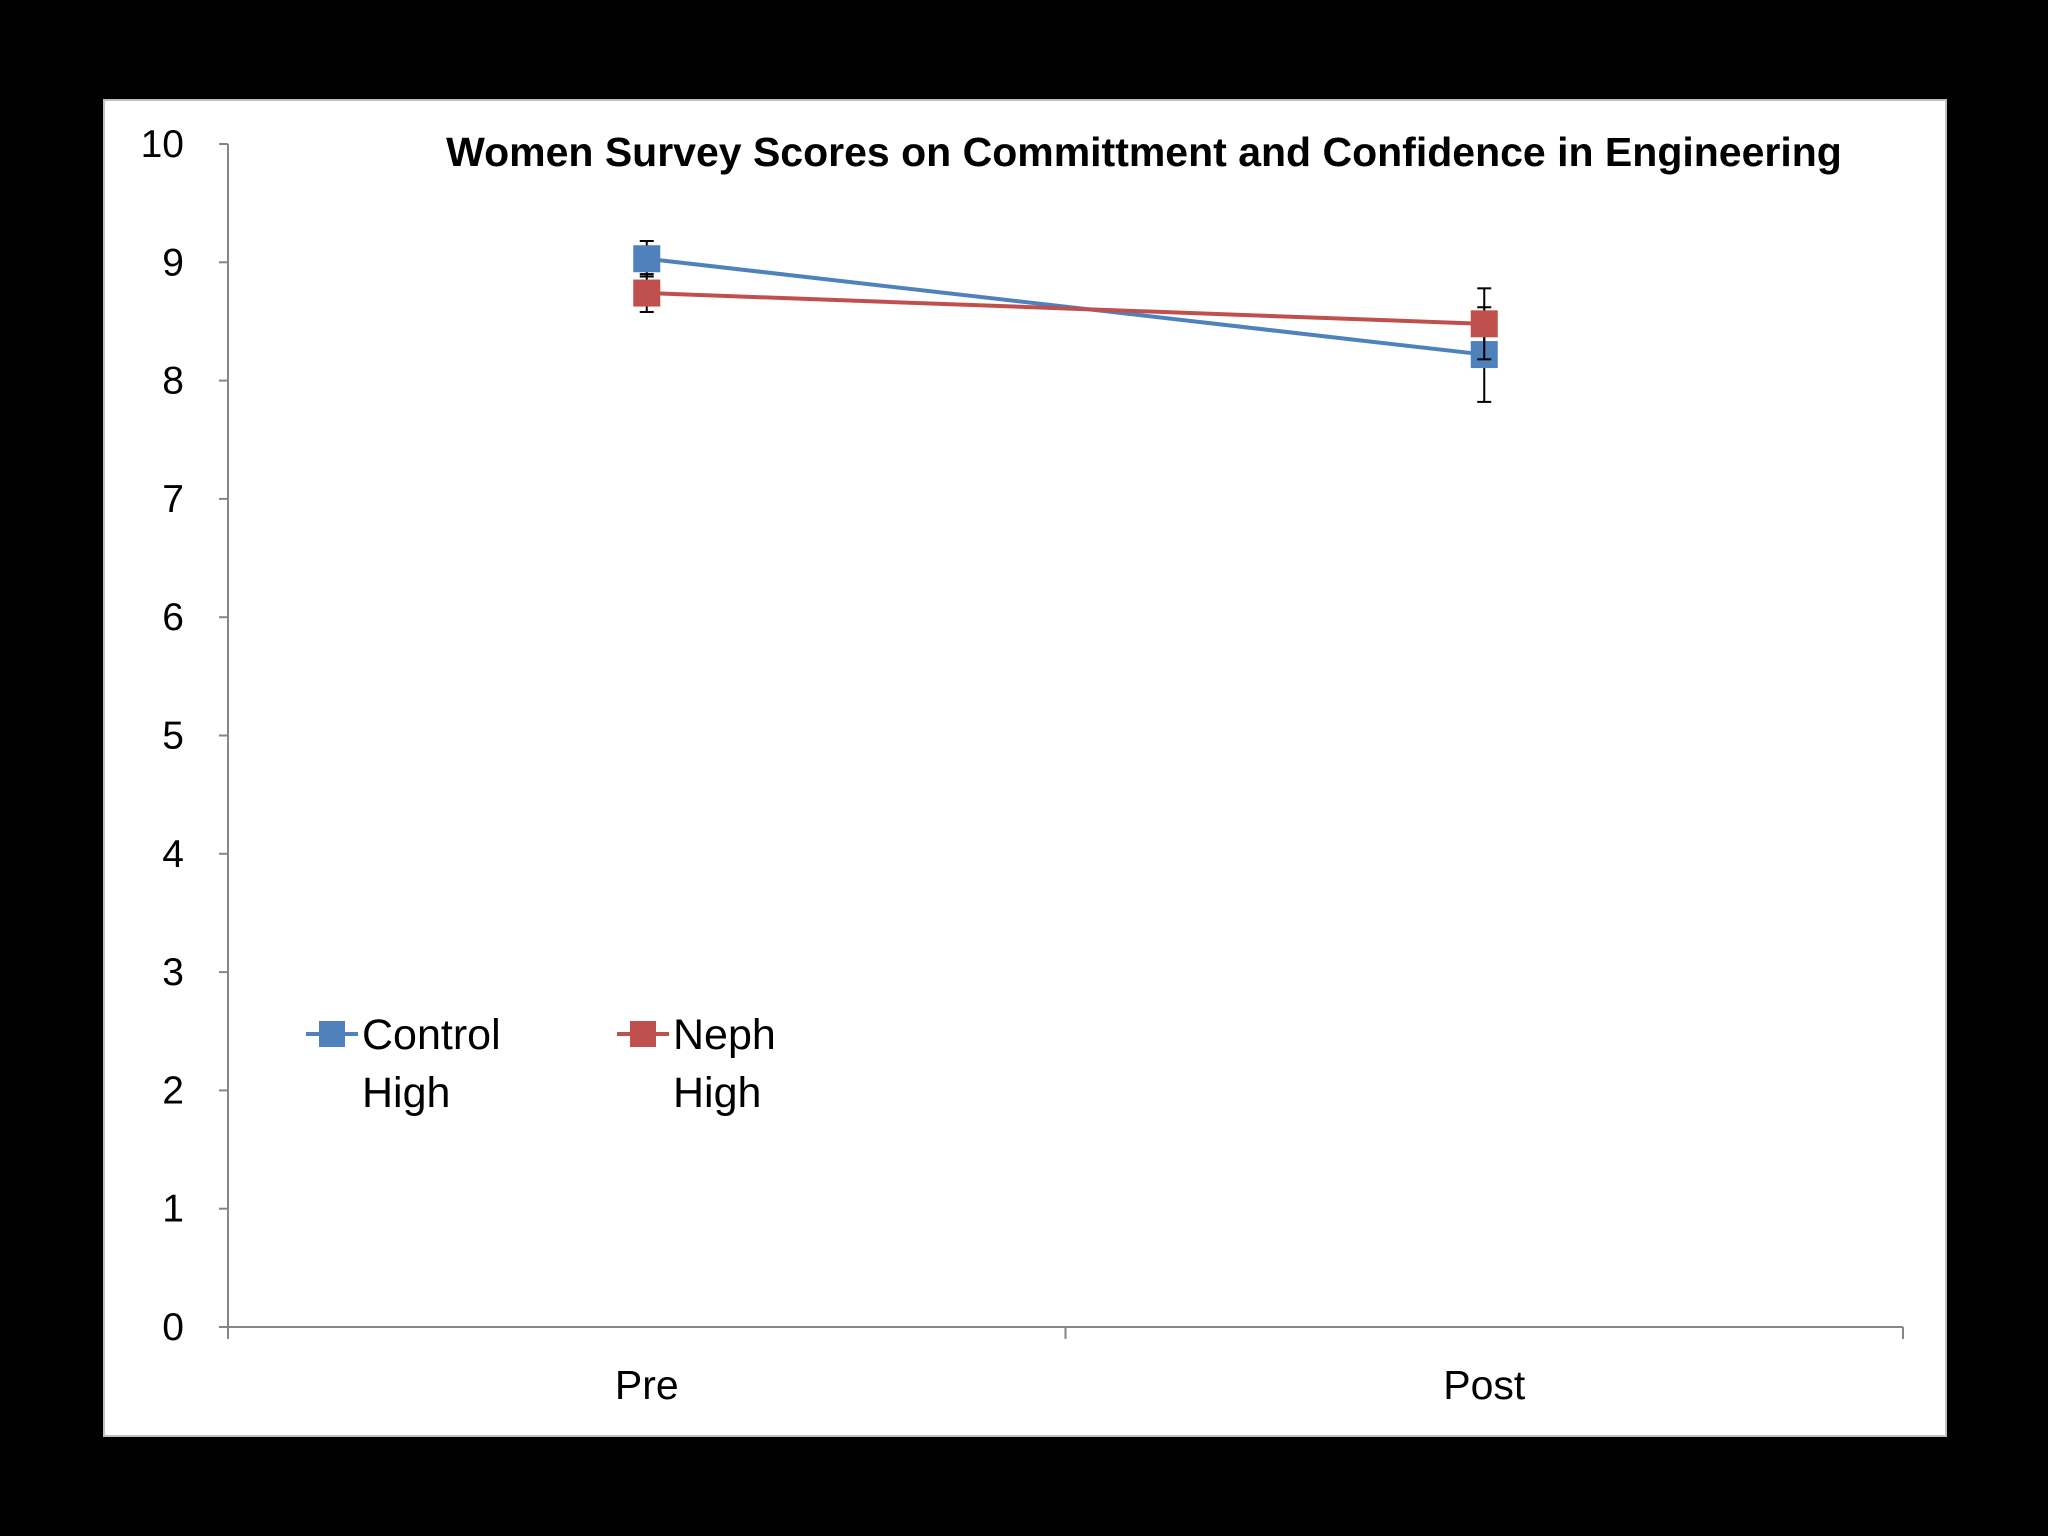  What do you see at coordinates (541, 1064) in the screenshot?
I see `legend: Control High Neph High` at bounding box center [541, 1064].